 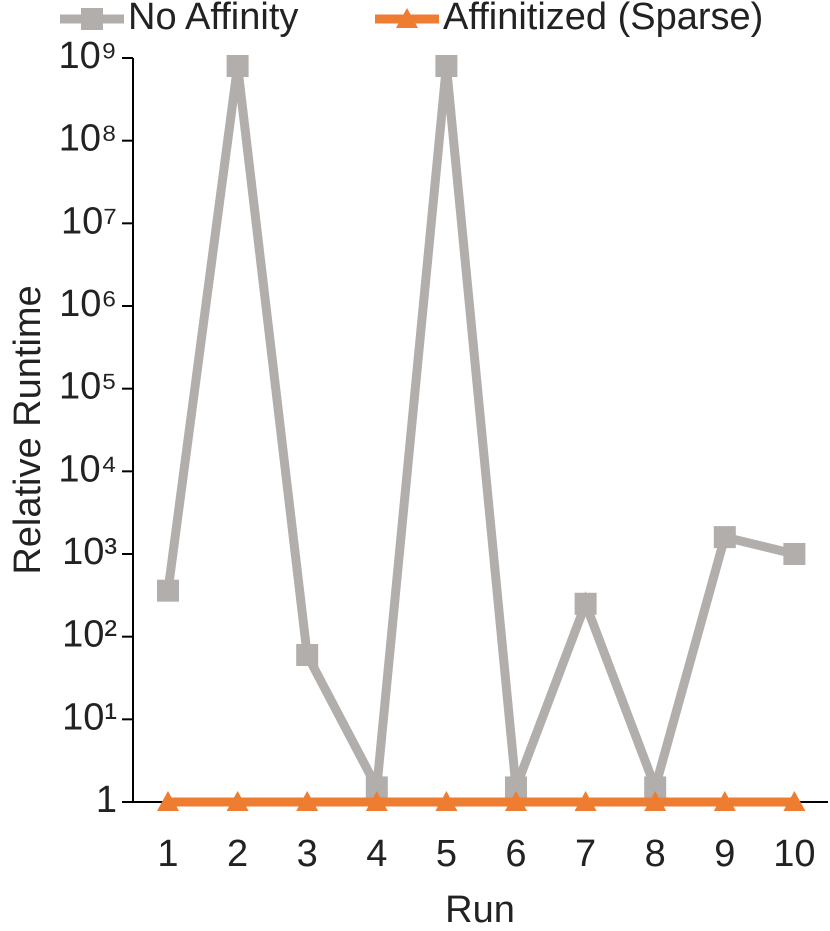 What do you see at coordinates (106, 800) in the screenshot?
I see `y-tick-label: 1` at bounding box center [106, 800].